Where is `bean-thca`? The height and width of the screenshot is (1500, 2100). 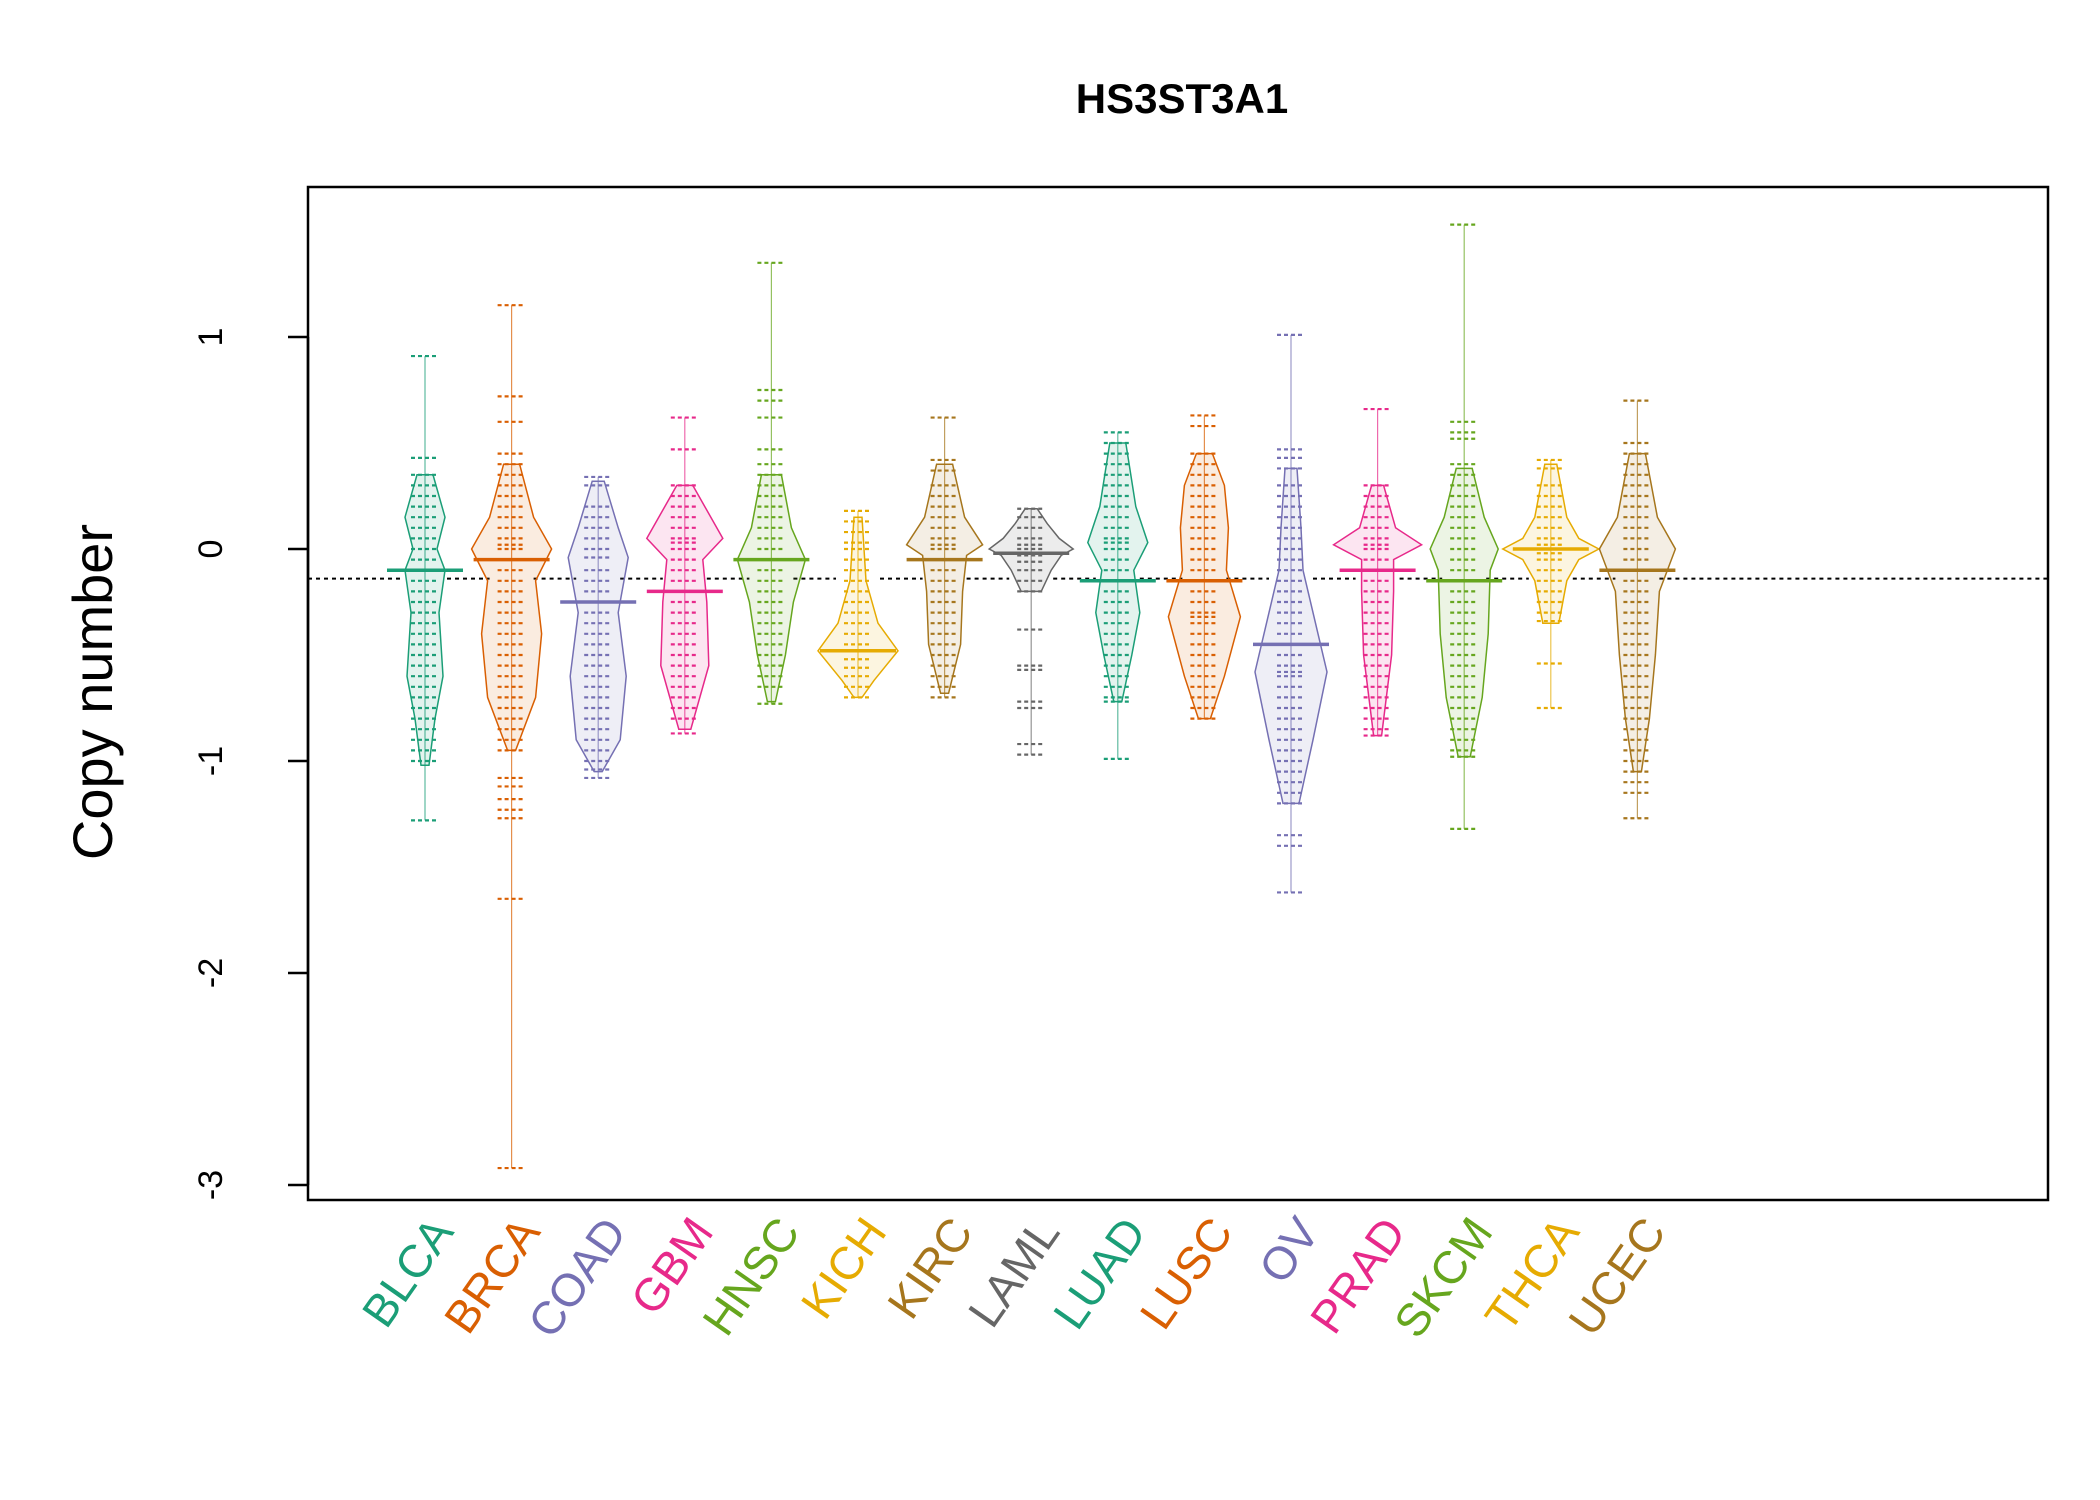
bean-thca is located at coordinates (1551, 584).